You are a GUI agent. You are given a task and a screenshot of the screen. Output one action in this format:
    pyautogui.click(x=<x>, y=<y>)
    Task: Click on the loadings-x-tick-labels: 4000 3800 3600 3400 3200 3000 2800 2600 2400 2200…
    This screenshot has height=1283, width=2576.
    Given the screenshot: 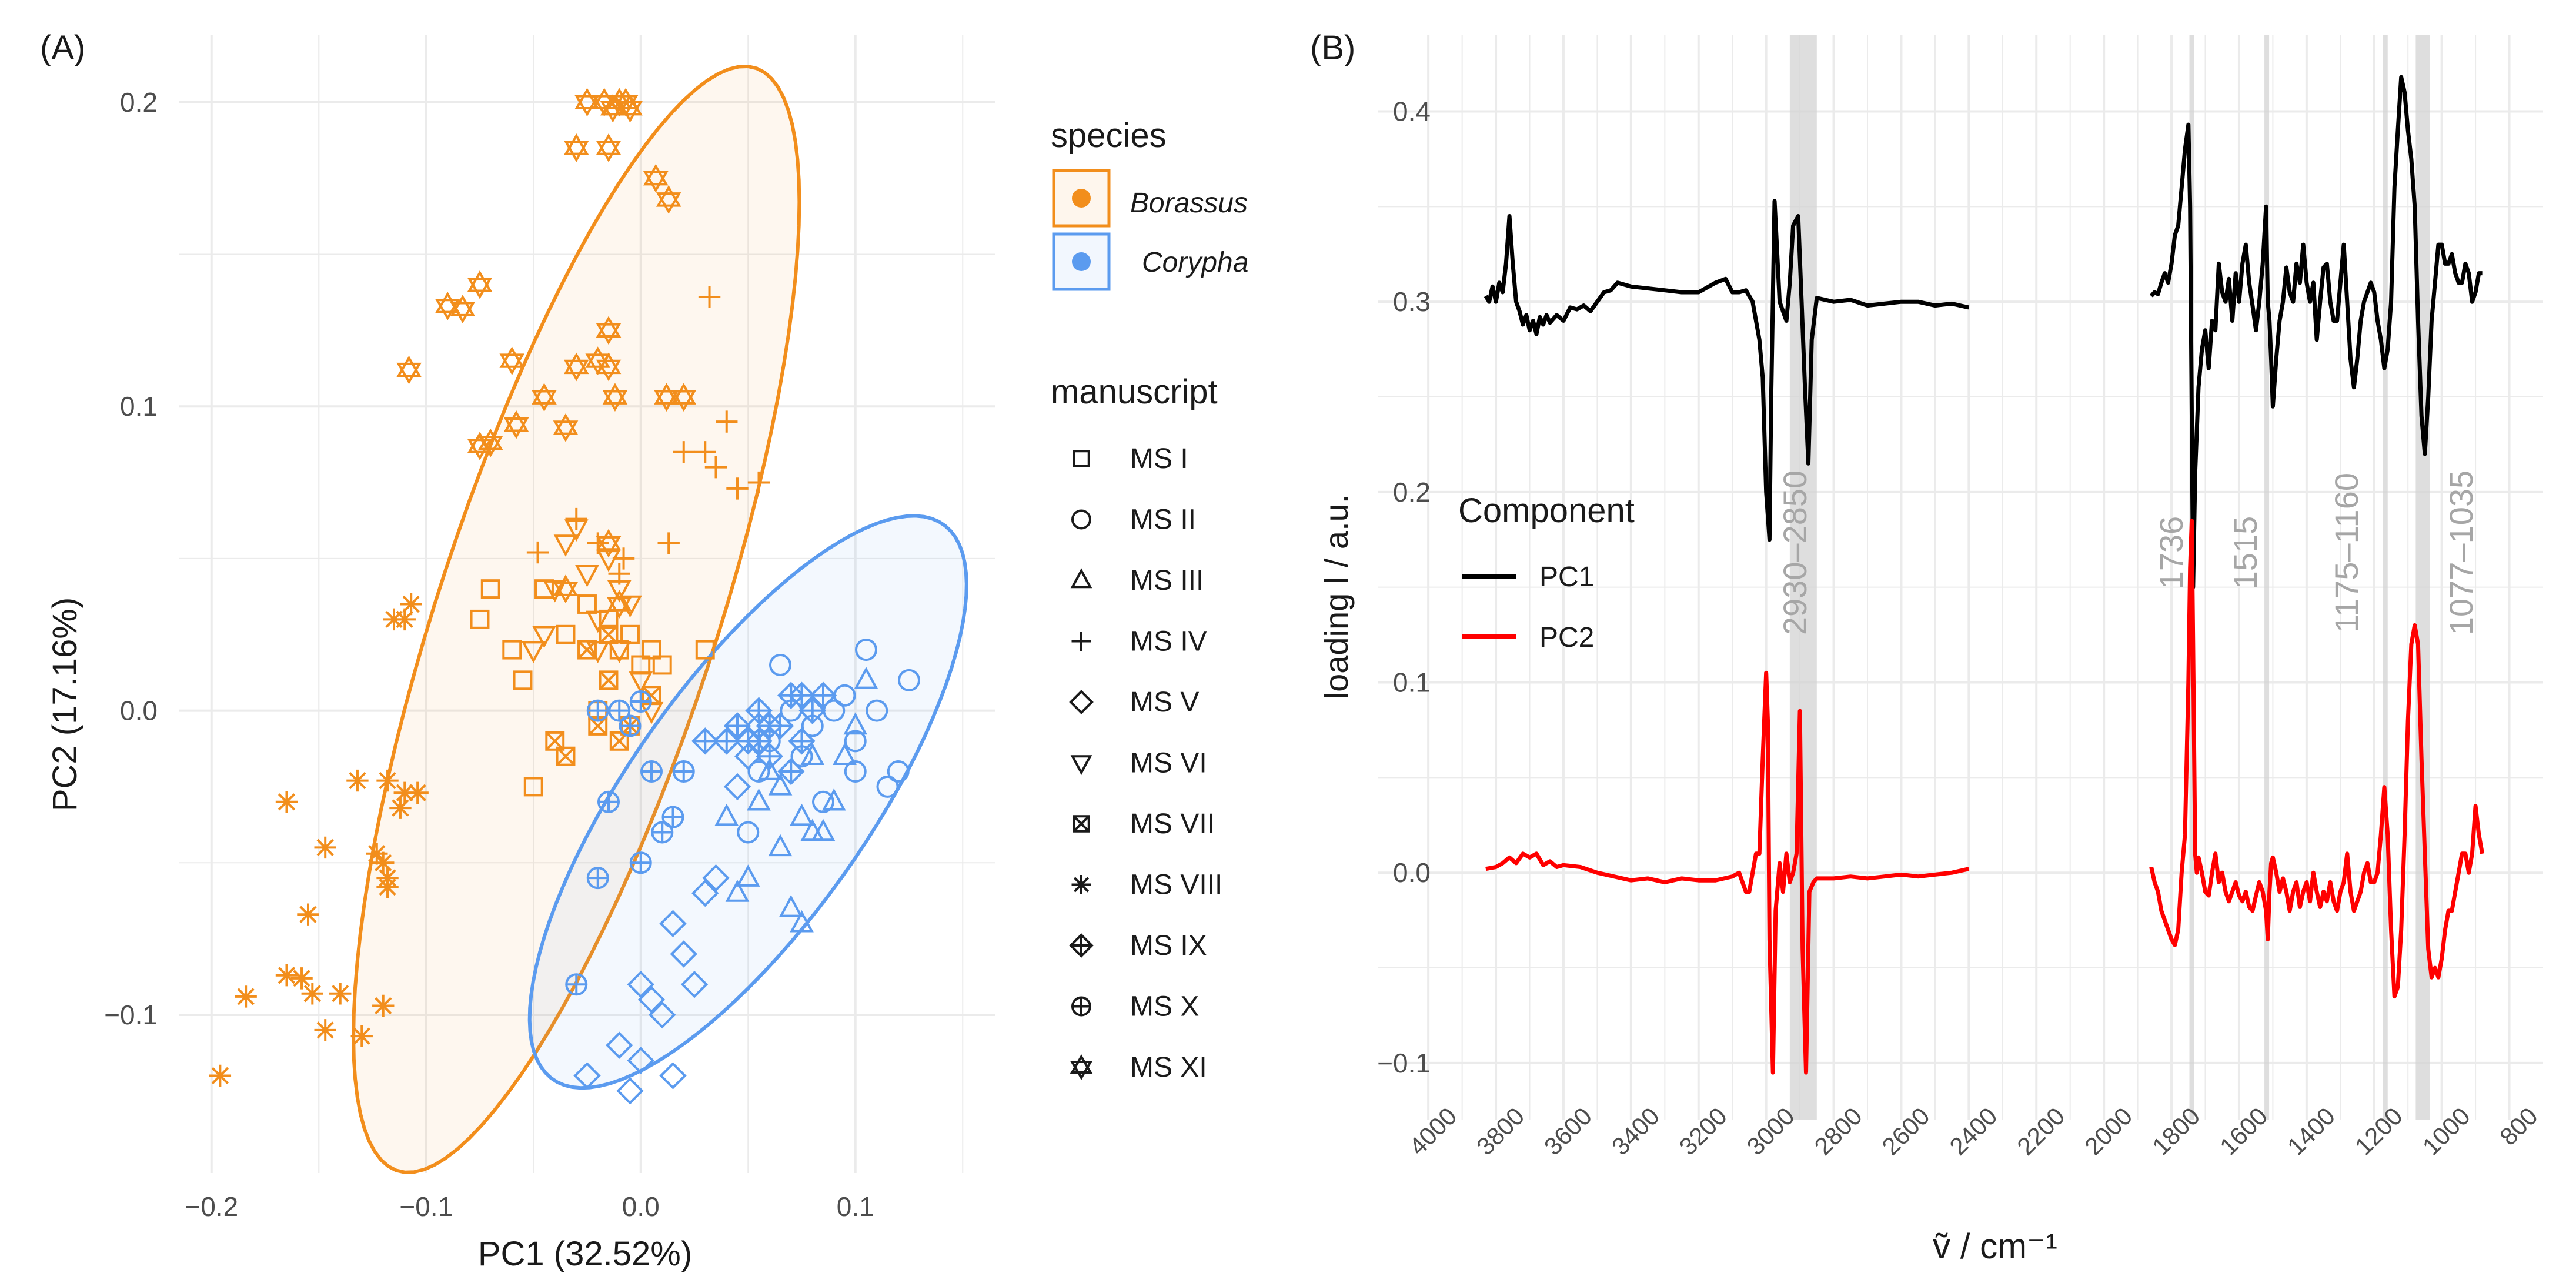 What is the action you would take?
    pyautogui.click(x=1973, y=1131)
    